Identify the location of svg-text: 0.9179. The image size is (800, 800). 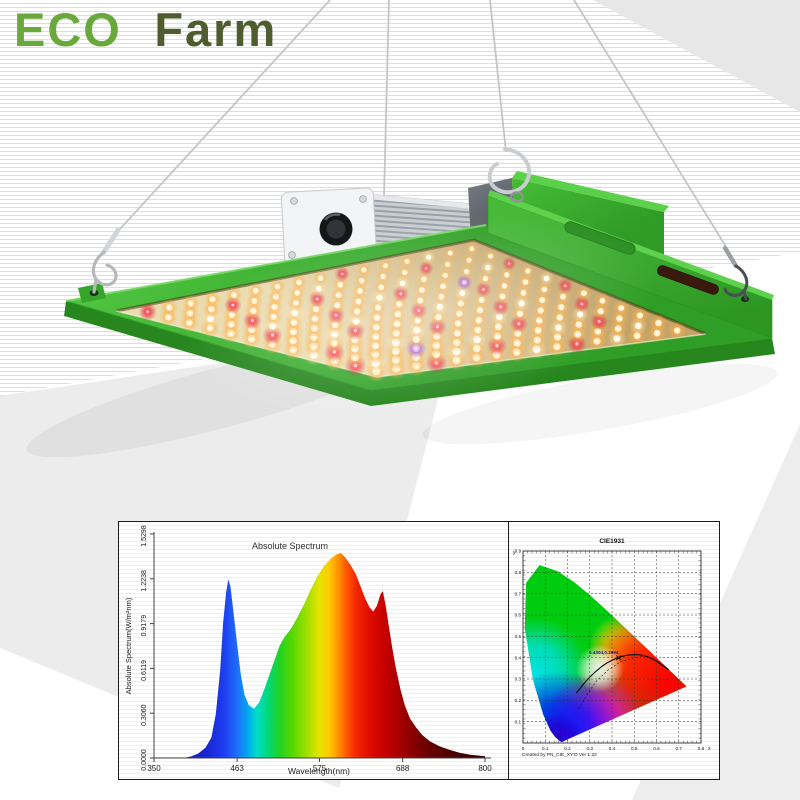
(144, 626).